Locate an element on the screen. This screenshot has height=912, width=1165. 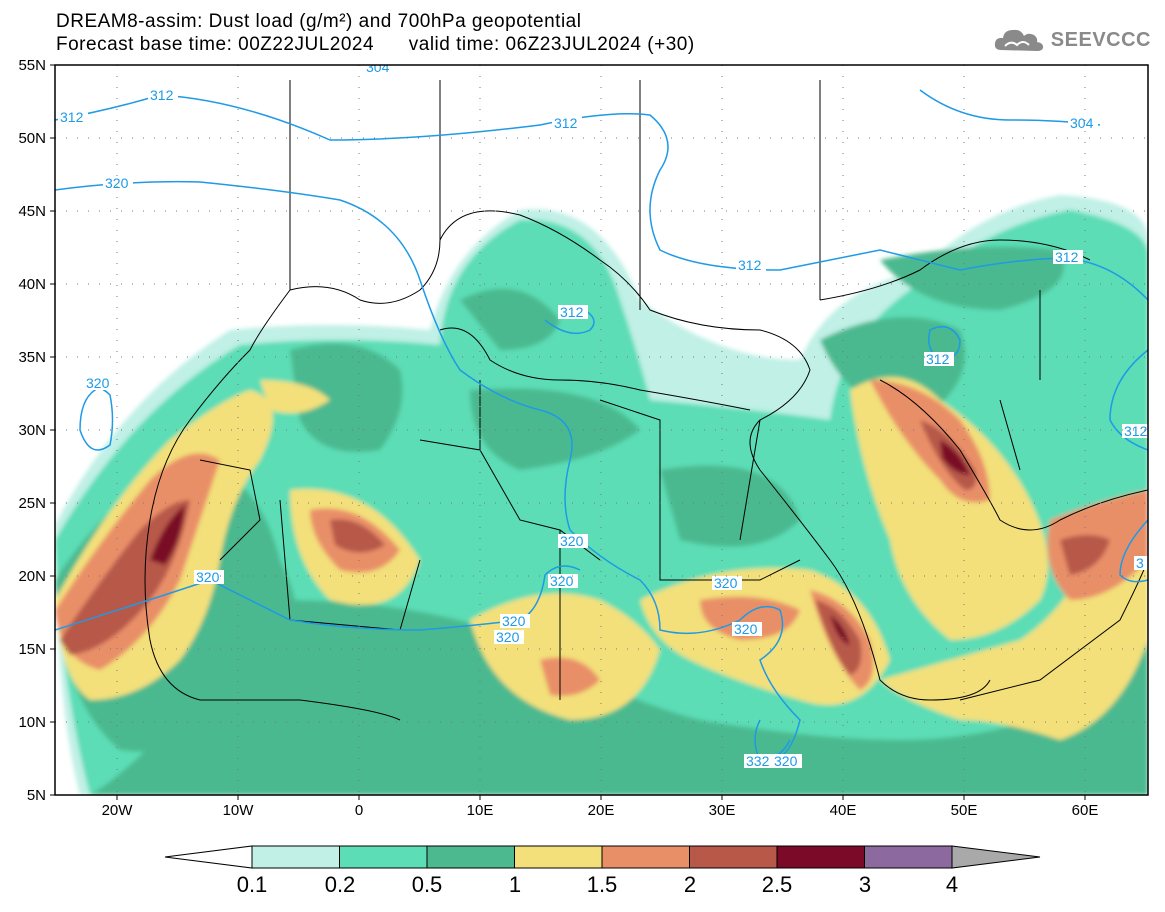
lon-label: 20W is located at coordinates (118, 810).